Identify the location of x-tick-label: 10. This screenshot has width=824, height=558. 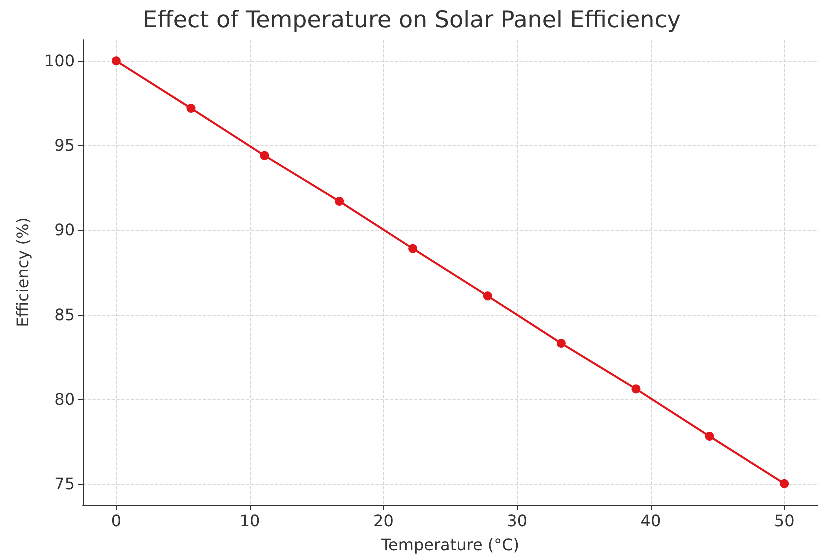
(250, 521).